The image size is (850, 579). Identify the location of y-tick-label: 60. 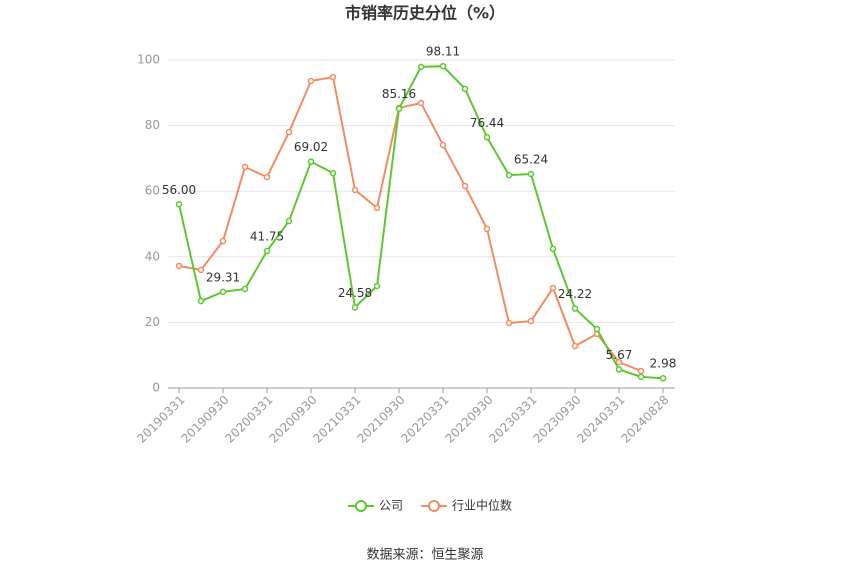
(152, 191).